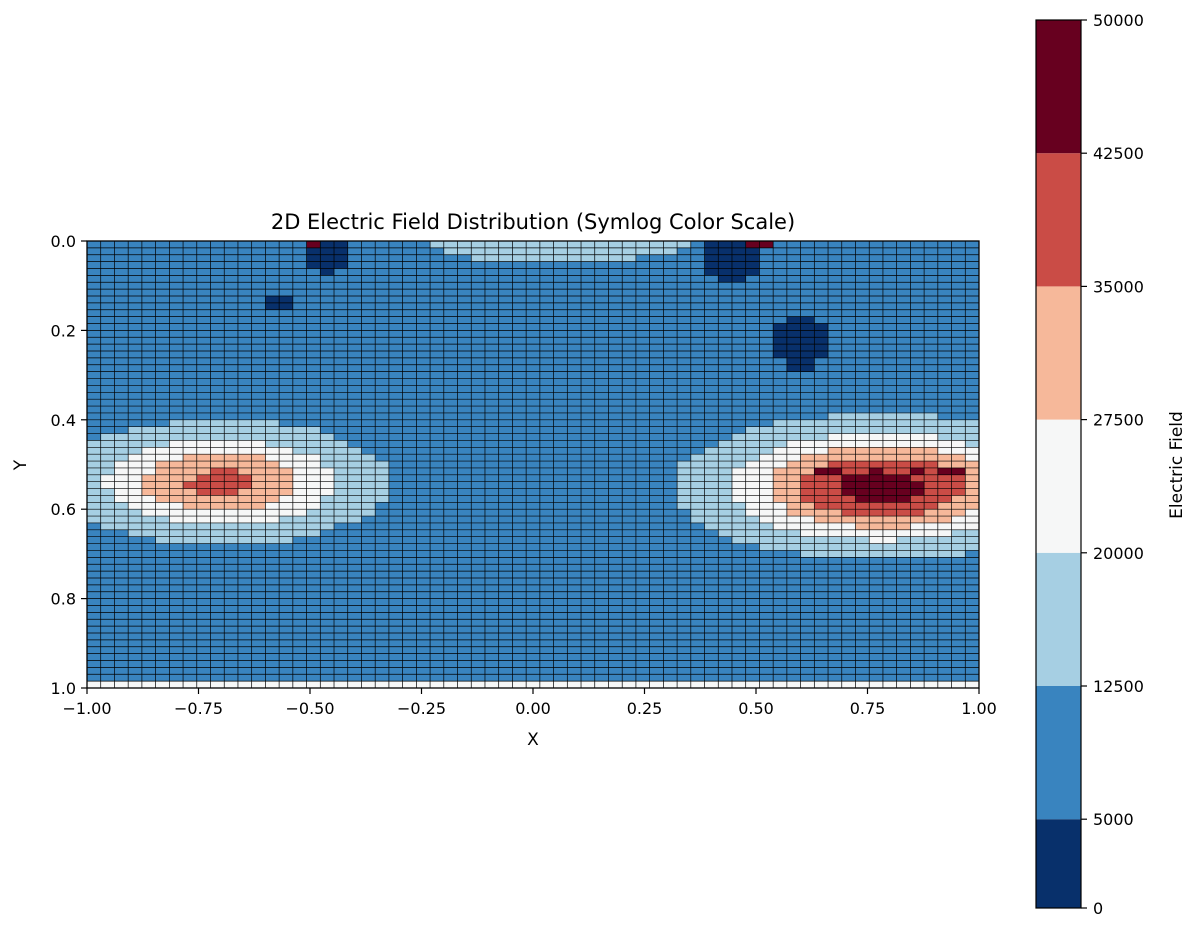  I want to click on colorbar-tick-label: 20000, so click(1118, 553).